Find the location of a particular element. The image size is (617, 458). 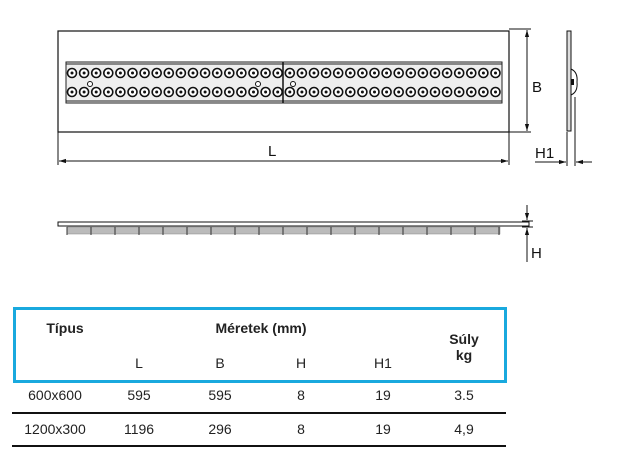

table-cell: 4,9 is located at coordinates (464, 429).